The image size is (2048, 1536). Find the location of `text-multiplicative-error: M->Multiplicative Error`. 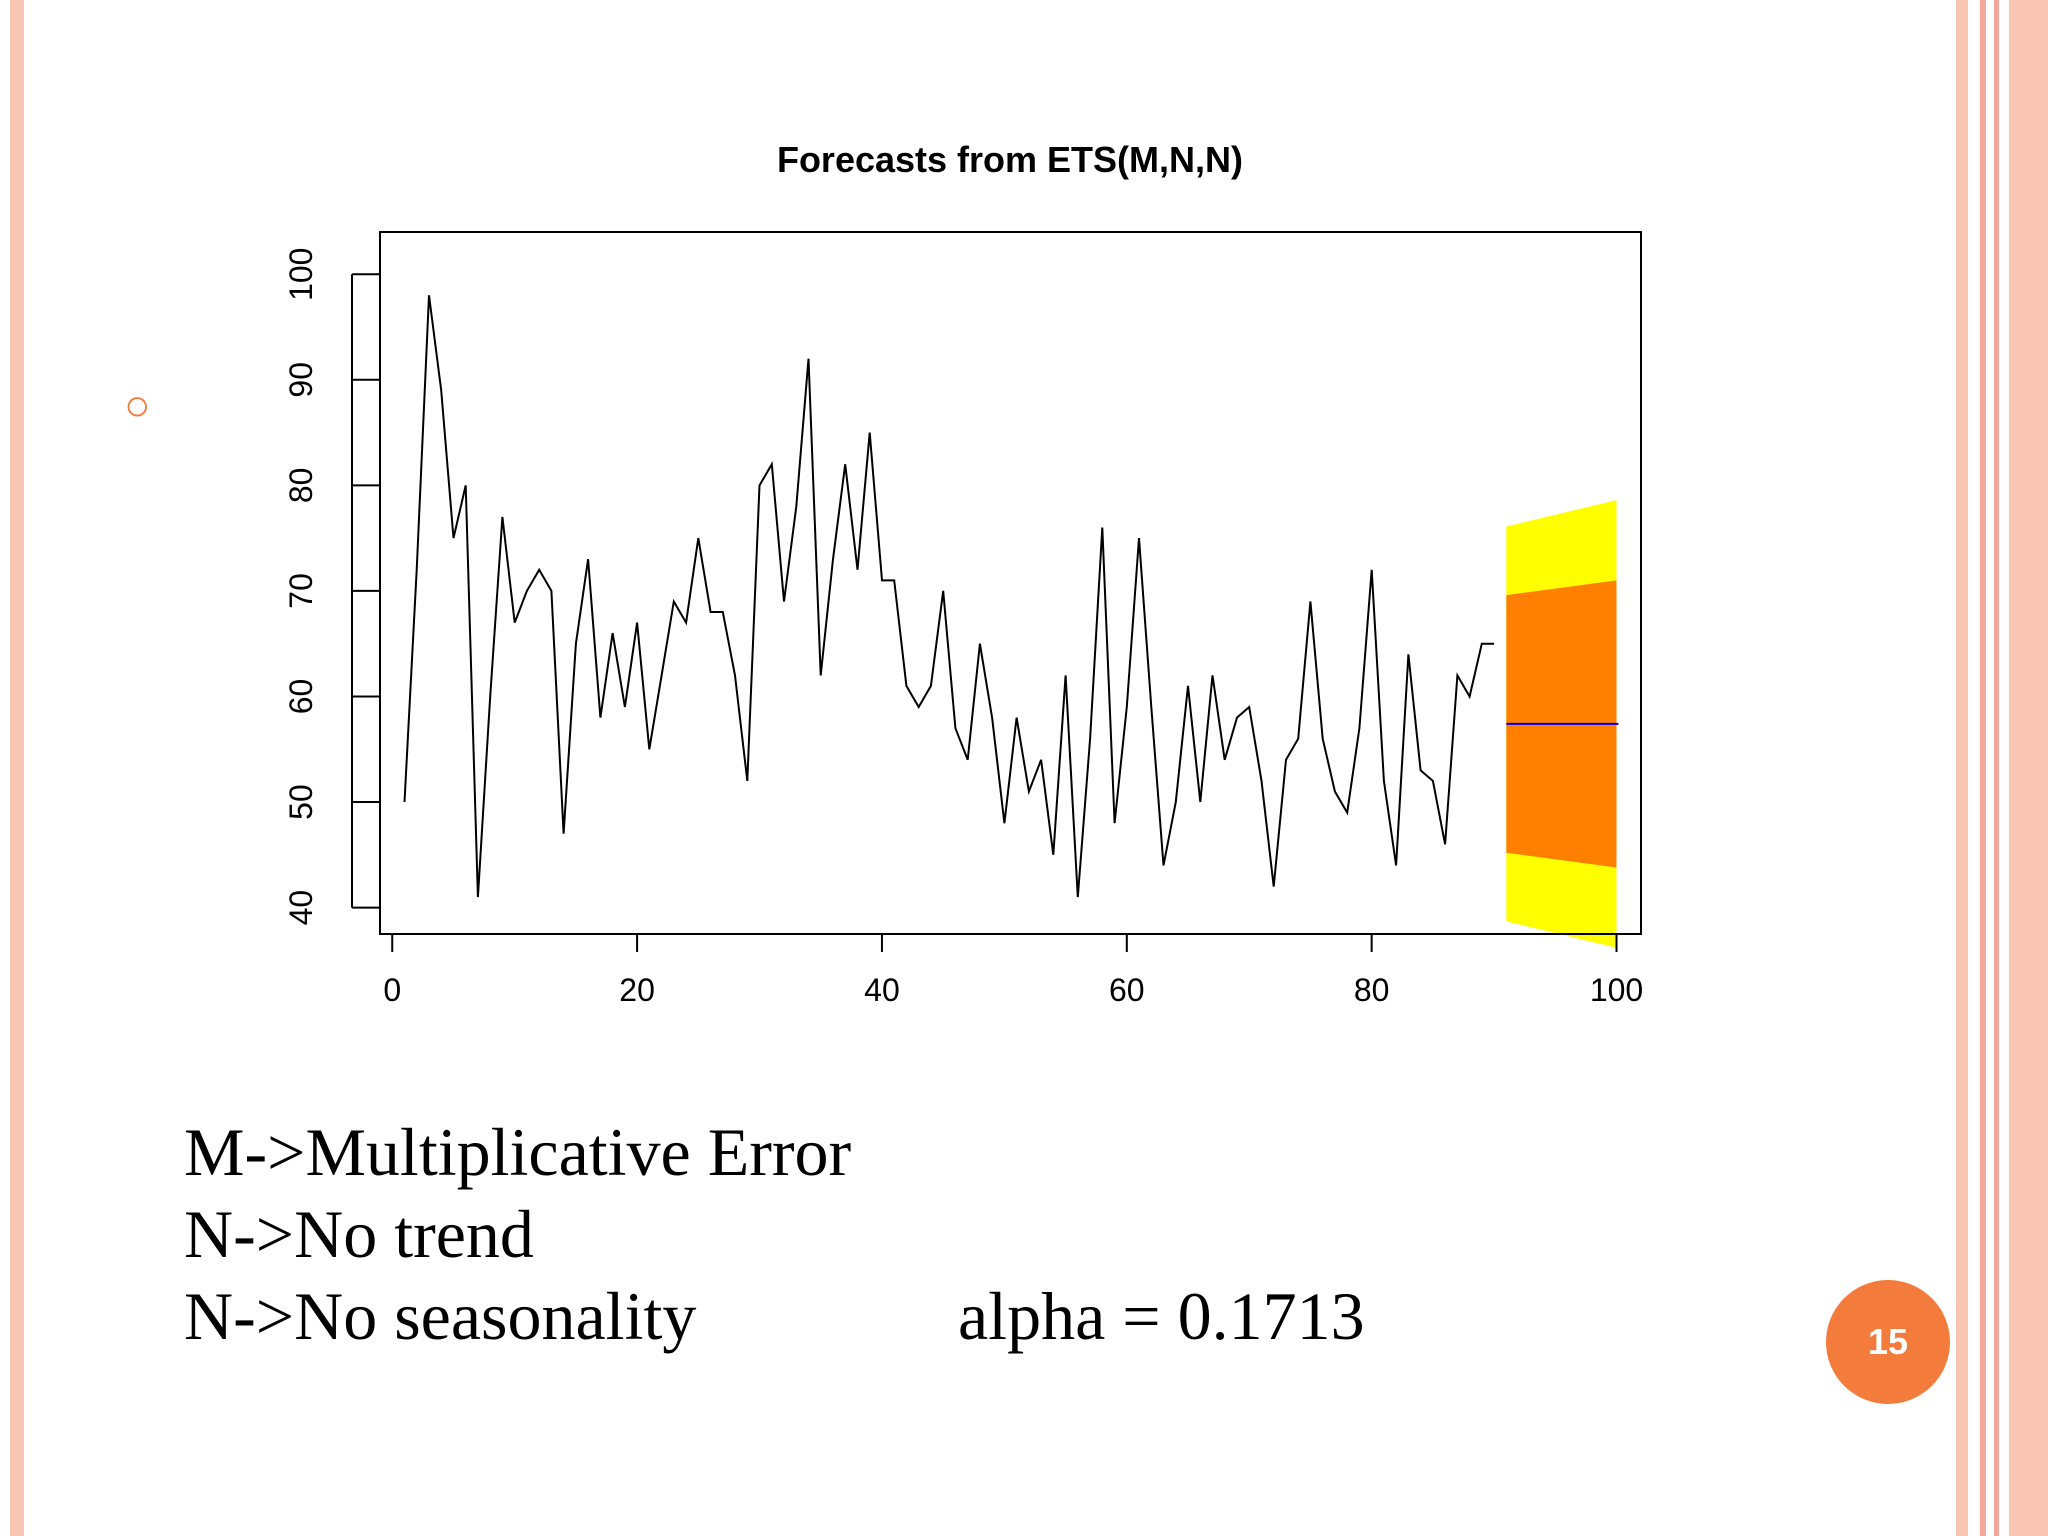

text-multiplicative-error: M->Multiplicative Error is located at coordinates (518, 1152).